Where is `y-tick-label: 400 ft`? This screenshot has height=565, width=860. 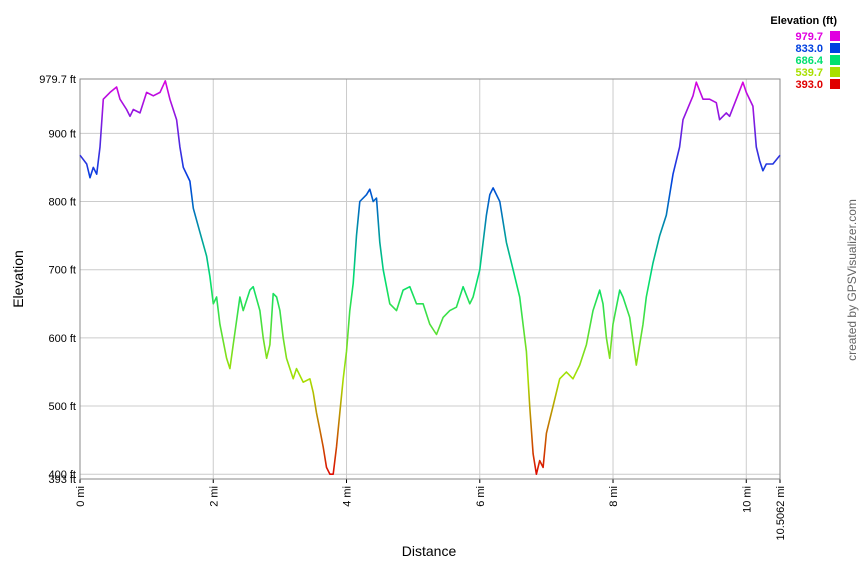
y-tick-label: 400 ft is located at coordinates (62, 475).